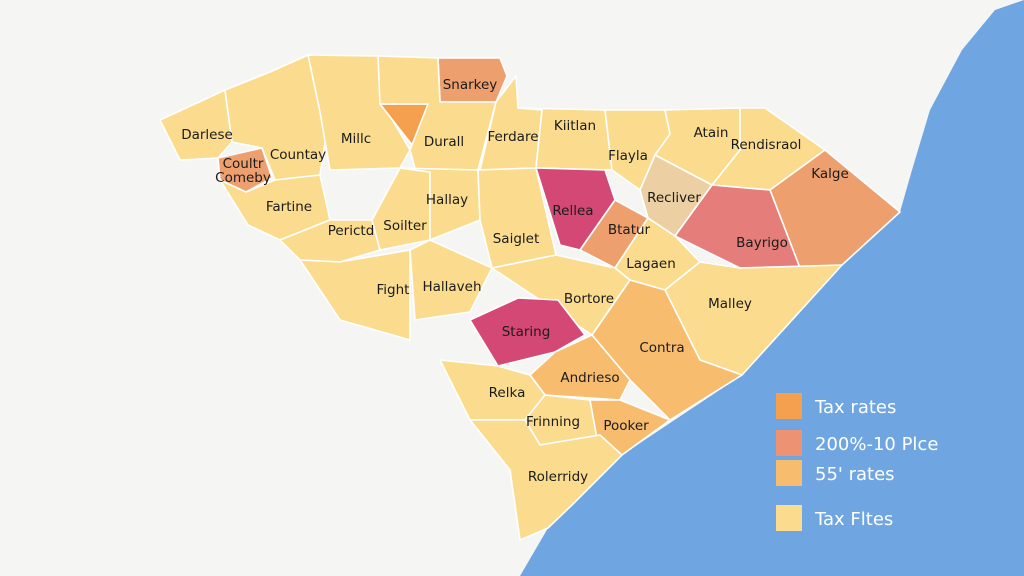 The height and width of the screenshot is (576, 1024). What do you see at coordinates (766, 145) in the screenshot?
I see `county-label-rendisraol: Rendisraol` at bounding box center [766, 145].